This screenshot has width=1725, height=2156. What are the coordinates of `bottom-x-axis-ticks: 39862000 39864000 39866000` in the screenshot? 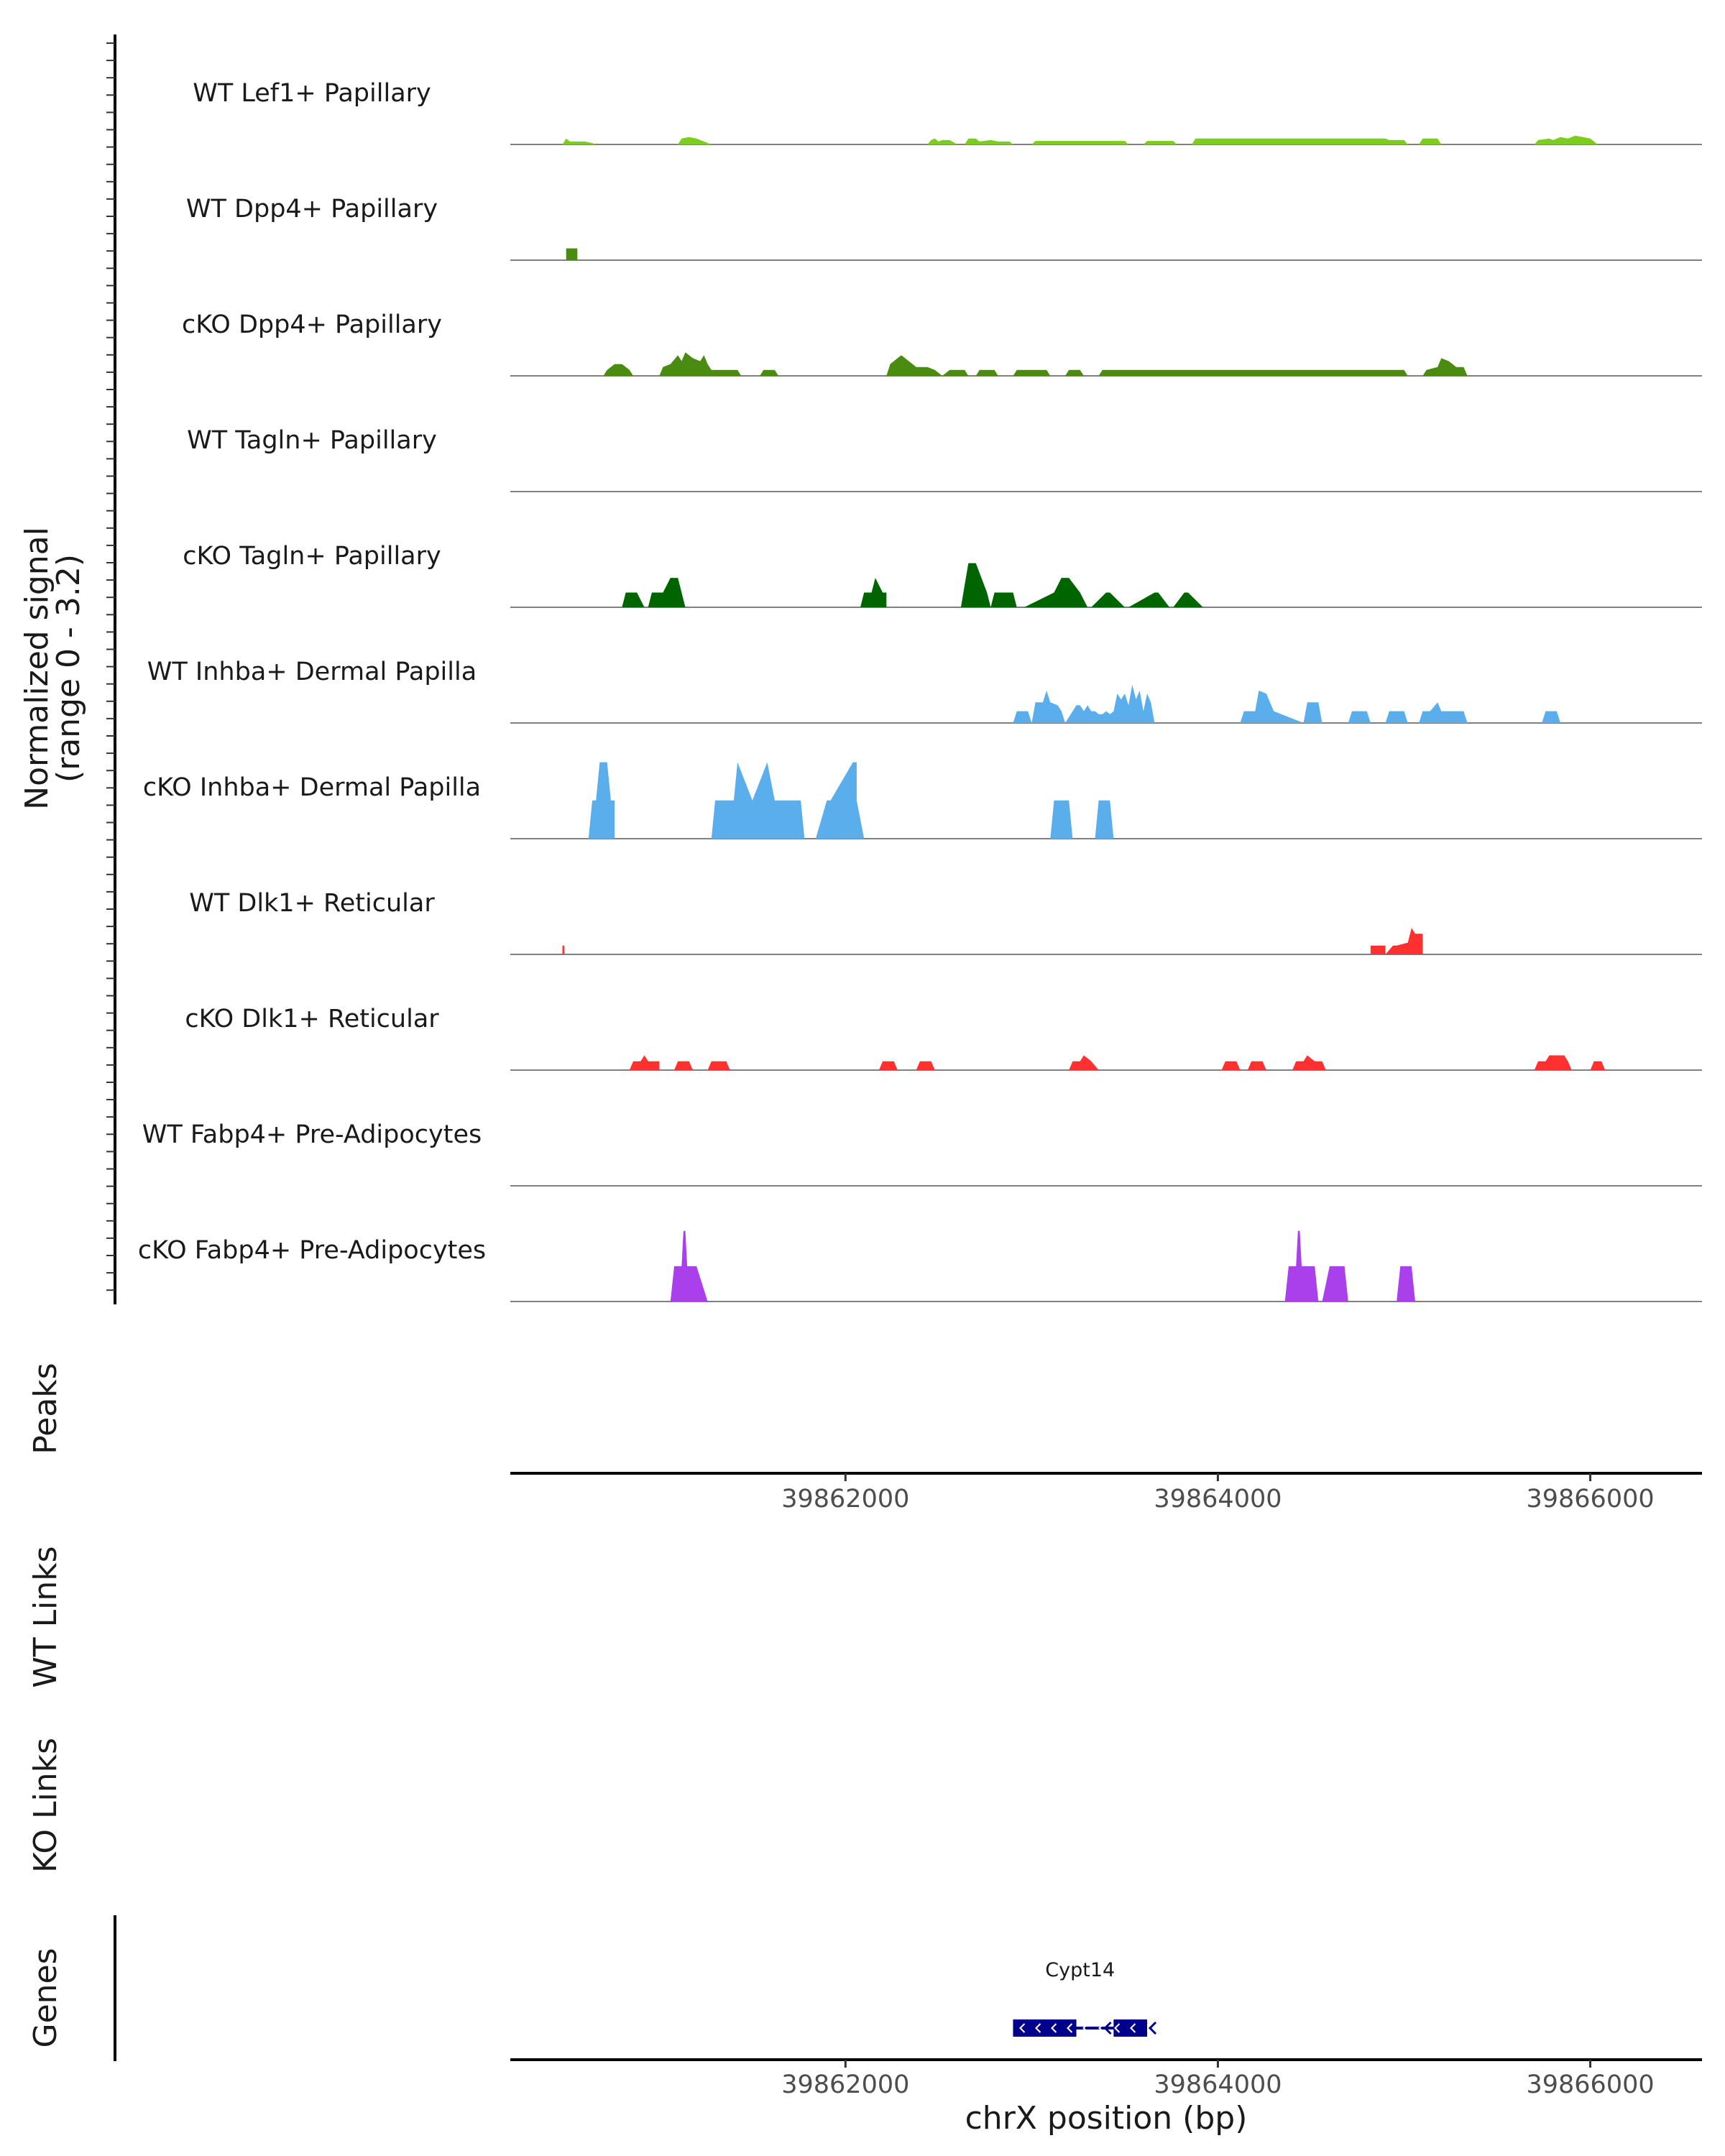 It's located at (1218, 2079).